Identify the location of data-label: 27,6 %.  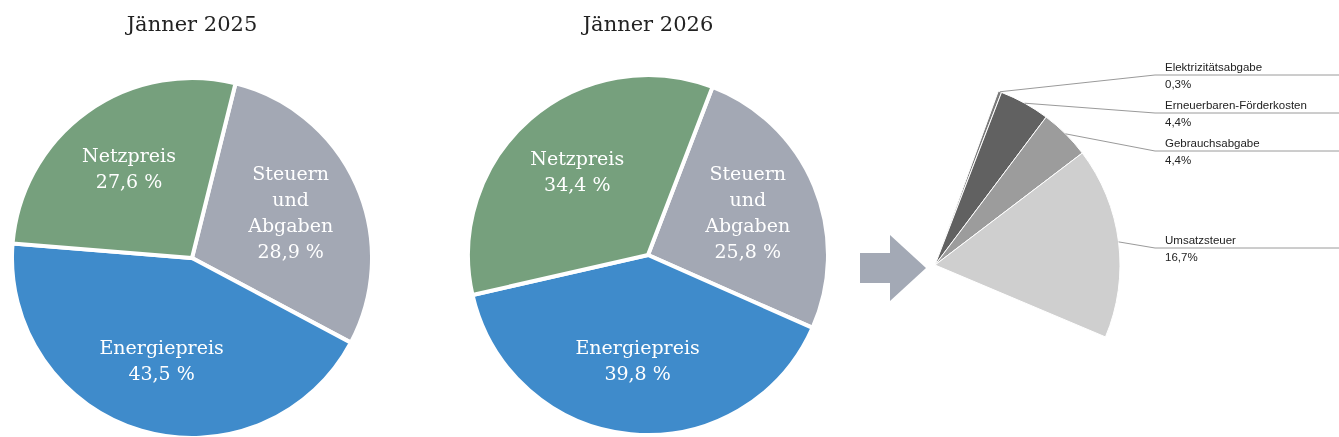
(129, 181).